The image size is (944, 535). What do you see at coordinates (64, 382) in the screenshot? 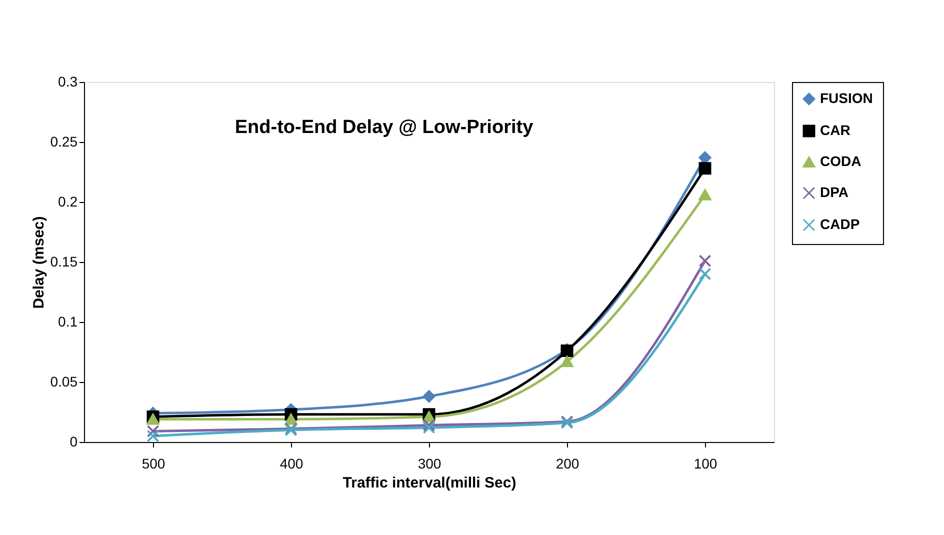
I see `y-tick-label: 0.05` at bounding box center [64, 382].